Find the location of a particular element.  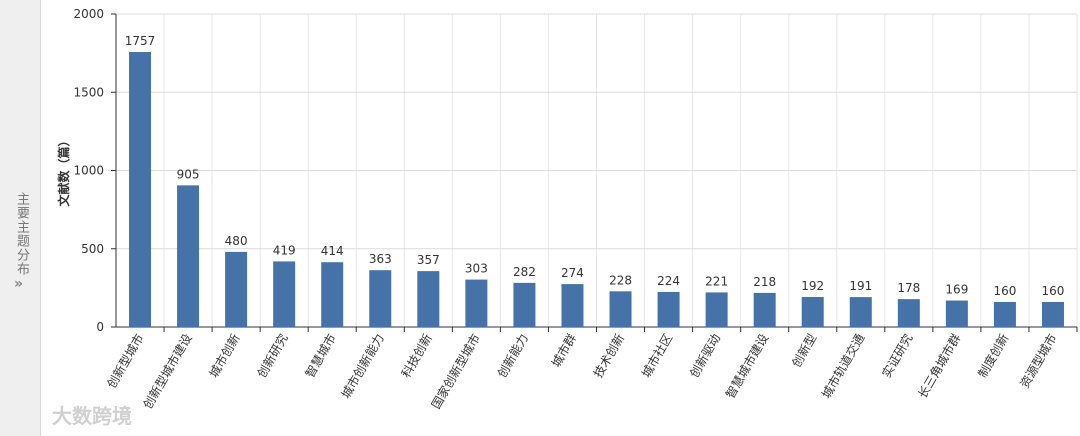

x-tick-label: 创新型城市建设 is located at coordinates (167, 371).